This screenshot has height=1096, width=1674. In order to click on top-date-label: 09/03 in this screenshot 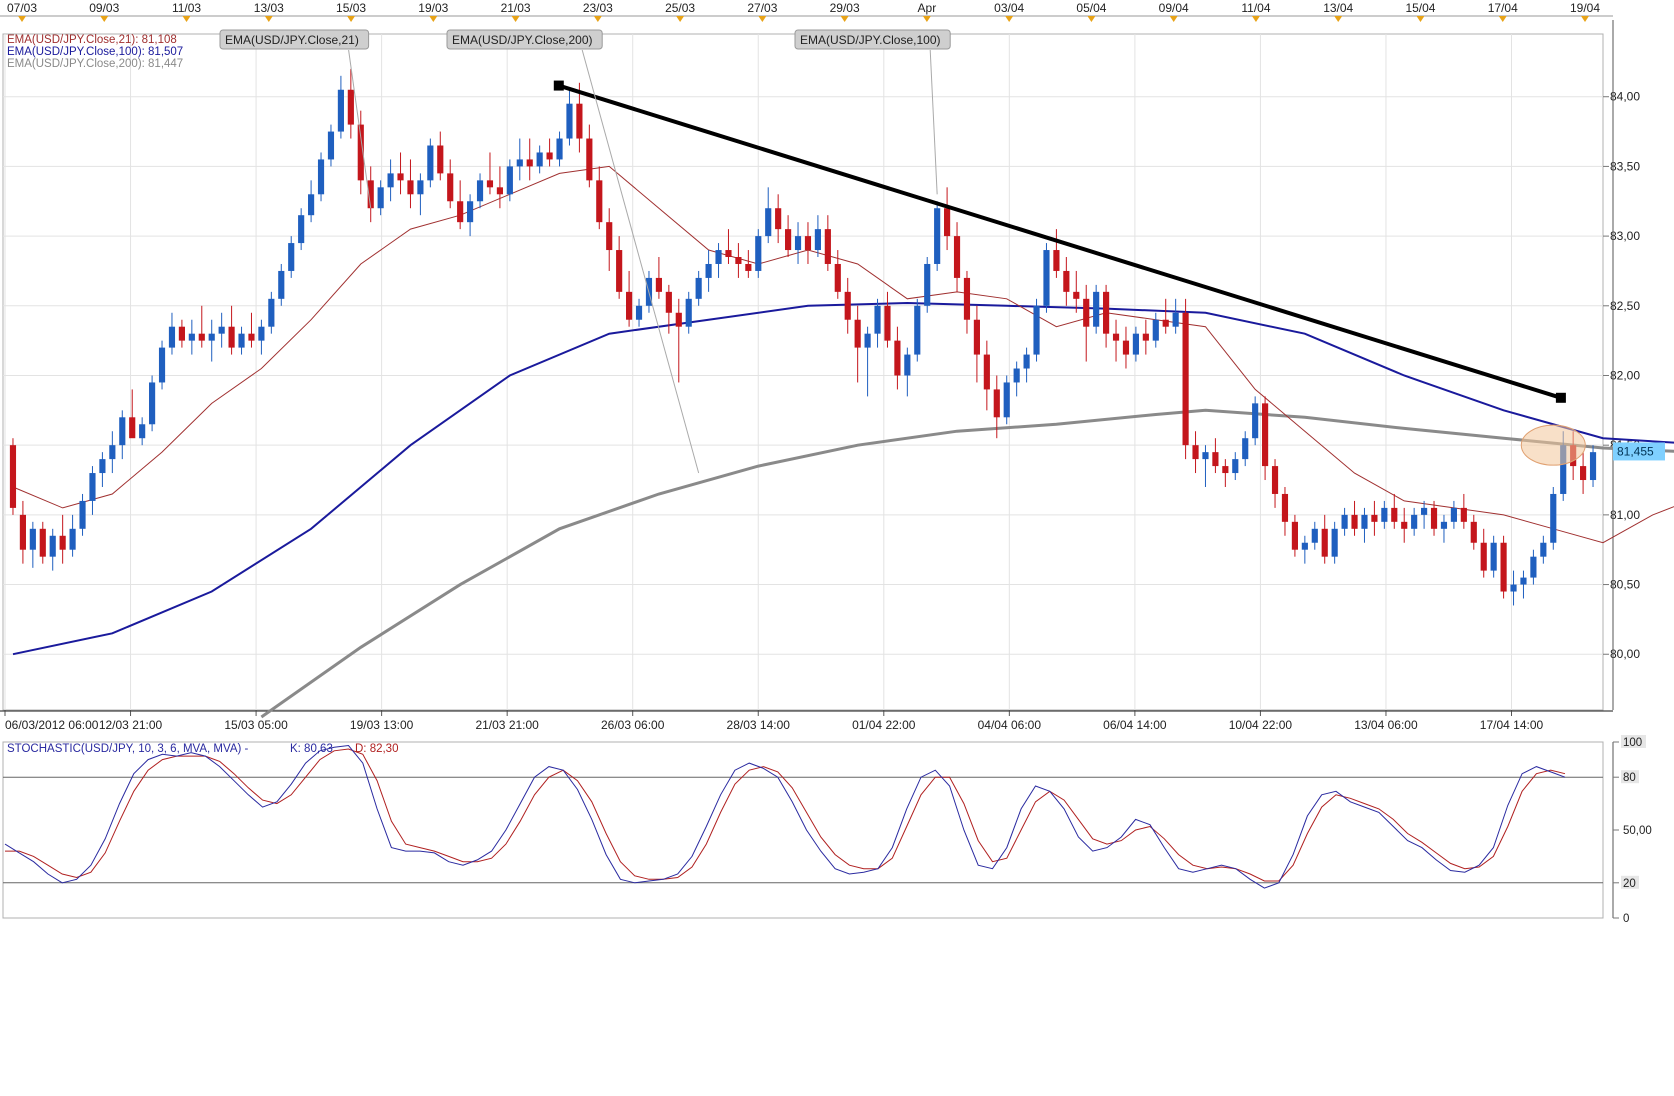, I will do `click(104, 8)`.